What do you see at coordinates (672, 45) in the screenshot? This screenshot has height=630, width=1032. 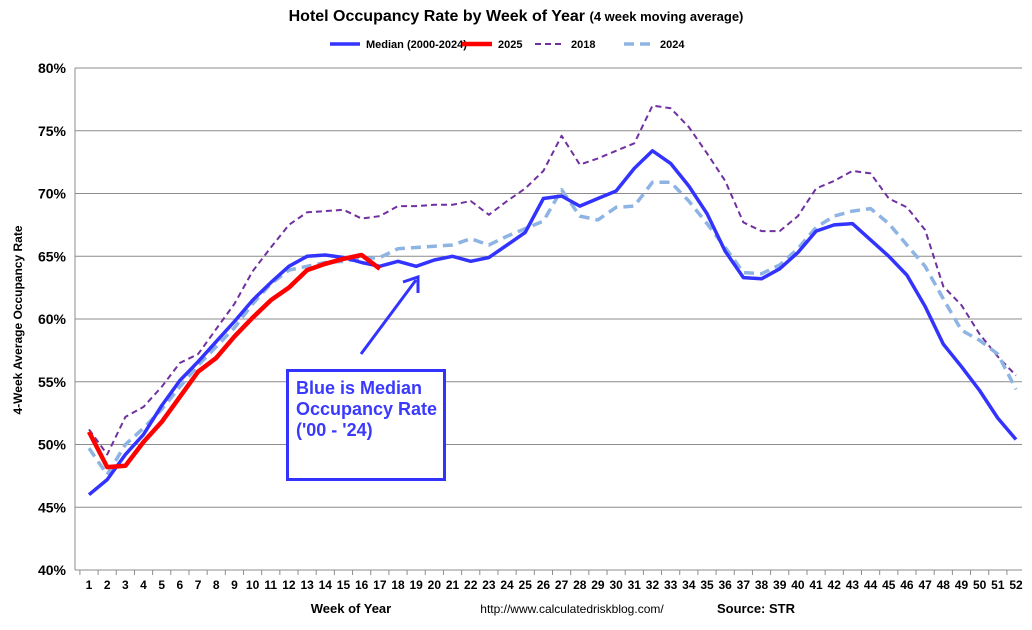 I see `legend-label: 2024` at bounding box center [672, 45].